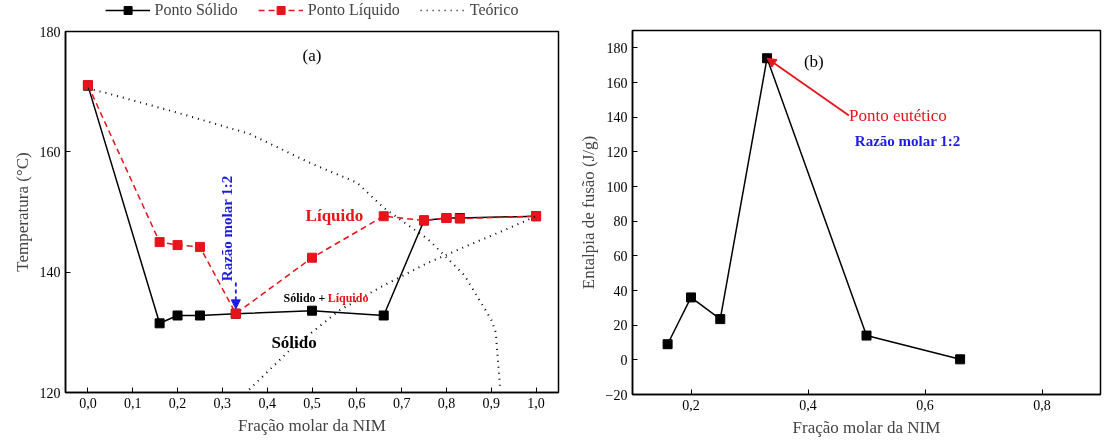 This screenshot has width=1105, height=445. Describe the element at coordinates (22, 212) in the screenshot. I see `y-axis-title: Temperatura (°C)` at that location.